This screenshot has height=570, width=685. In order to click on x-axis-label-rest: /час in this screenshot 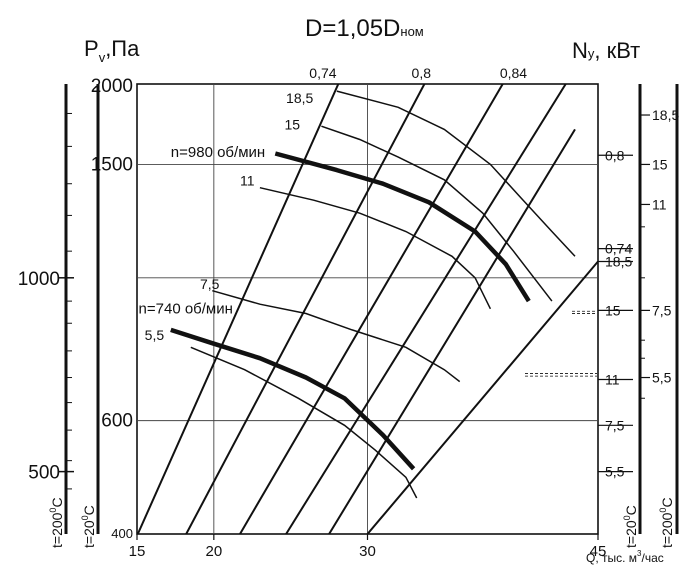, I will do `click(653, 558)`.